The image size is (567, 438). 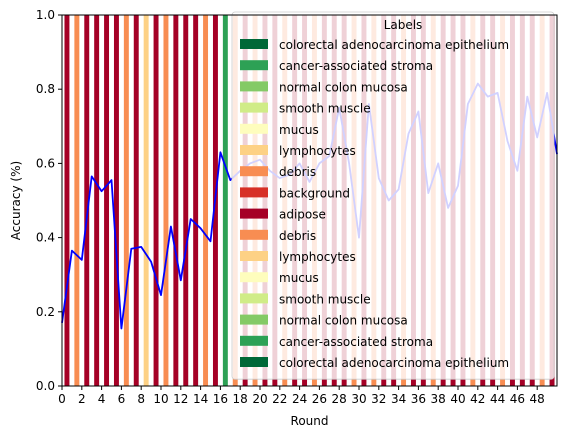 What do you see at coordinates (82, 399) in the screenshot?
I see `x-tick-label: 2` at bounding box center [82, 399].